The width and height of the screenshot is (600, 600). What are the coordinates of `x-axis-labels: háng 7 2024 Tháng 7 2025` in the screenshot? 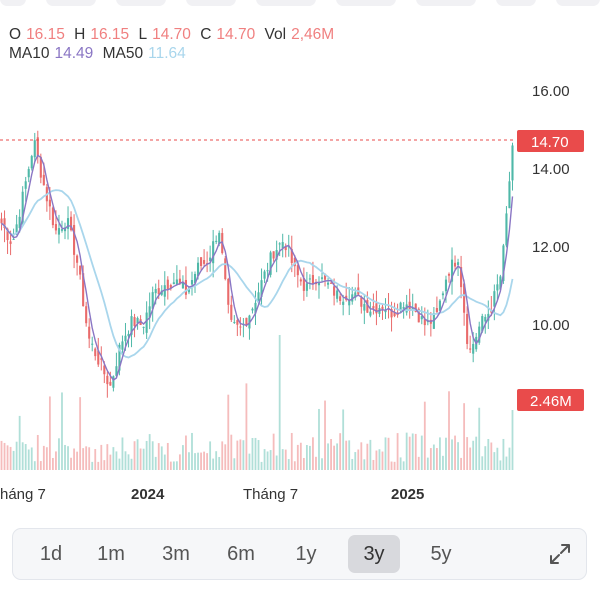 It's located at (212, 494).